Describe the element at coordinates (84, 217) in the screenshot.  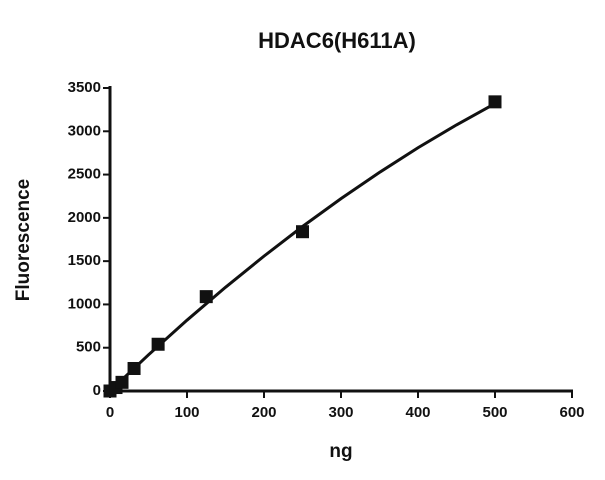
I see `y-tick-label: 2000` at that location.